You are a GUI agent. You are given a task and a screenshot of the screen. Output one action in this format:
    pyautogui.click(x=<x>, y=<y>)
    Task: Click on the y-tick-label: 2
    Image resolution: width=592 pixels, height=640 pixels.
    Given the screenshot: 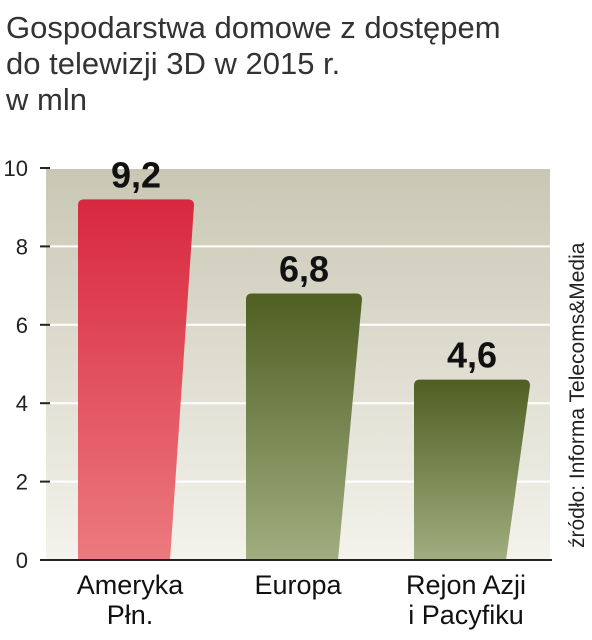 What is the action you would take?
    pyautogui.click(x=22, y=482)
    